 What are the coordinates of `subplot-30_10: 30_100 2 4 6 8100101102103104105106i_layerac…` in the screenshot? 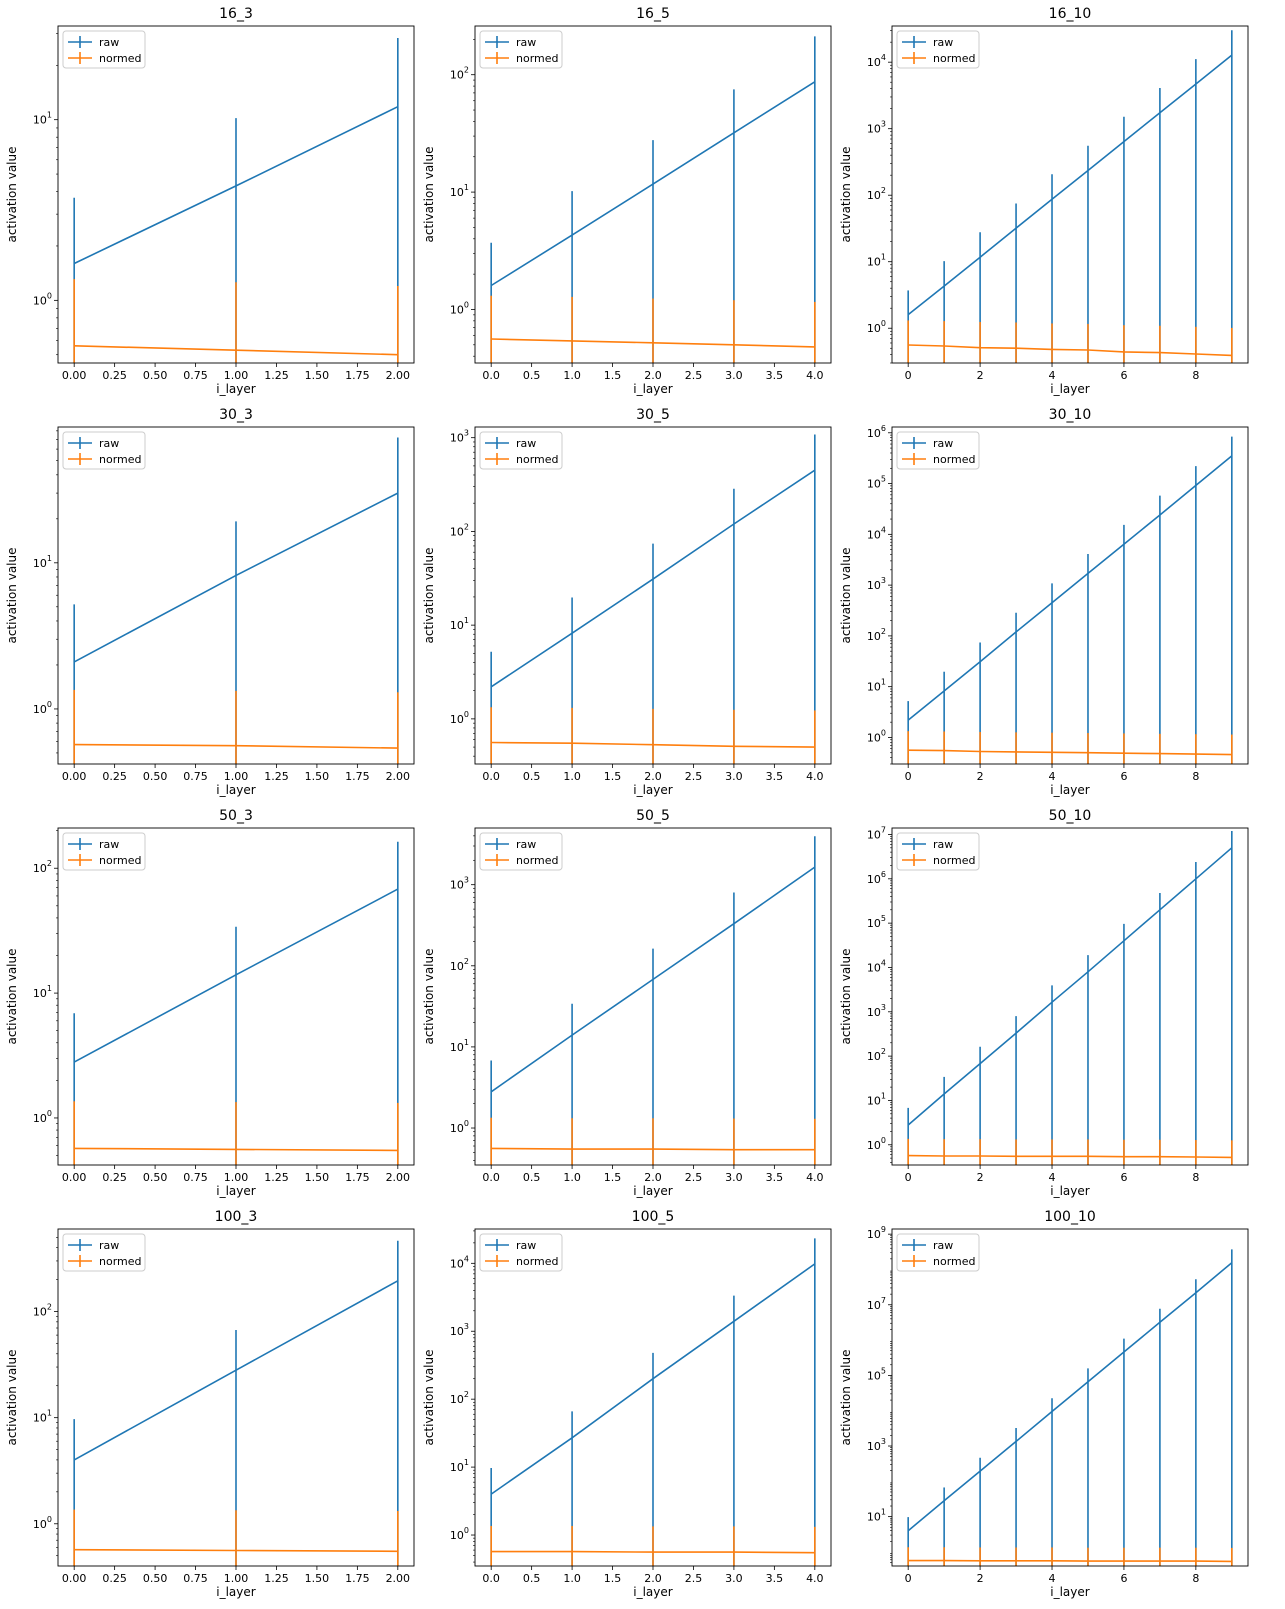 It's located at (1044, 602).